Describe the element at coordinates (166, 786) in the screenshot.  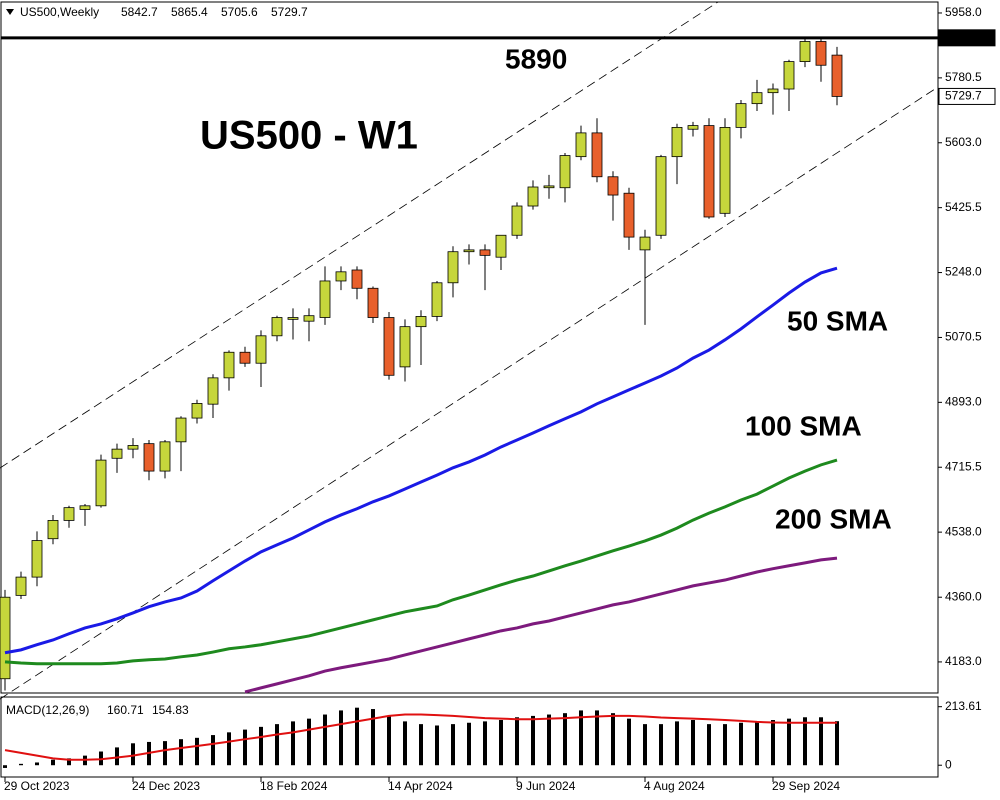
I see `x-tick-label: 24 Dec 2023` at that location.